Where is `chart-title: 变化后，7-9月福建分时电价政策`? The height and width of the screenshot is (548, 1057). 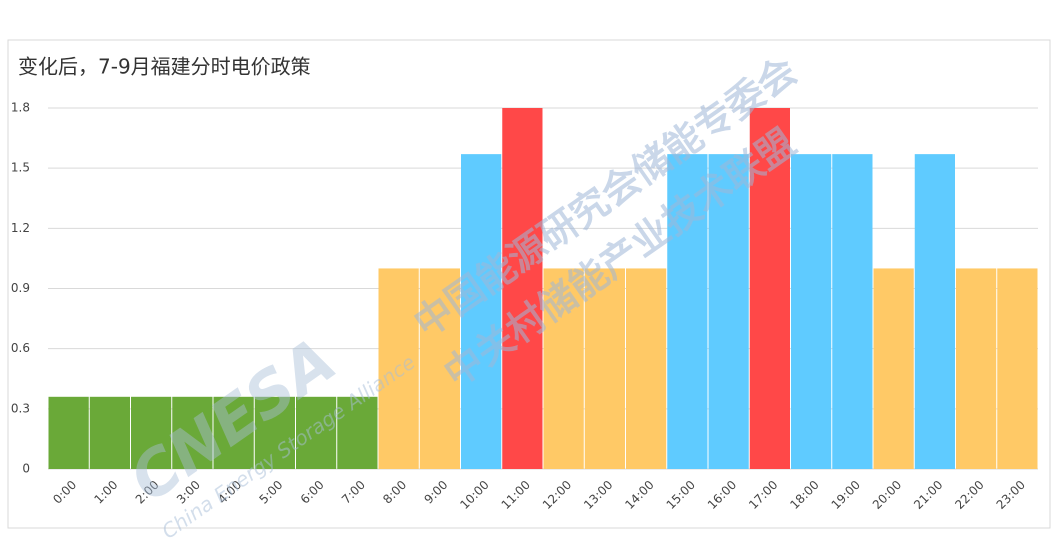 chart-title: 变化后，7-9月福建分时电价政策 is located at coordinates (164, 67).